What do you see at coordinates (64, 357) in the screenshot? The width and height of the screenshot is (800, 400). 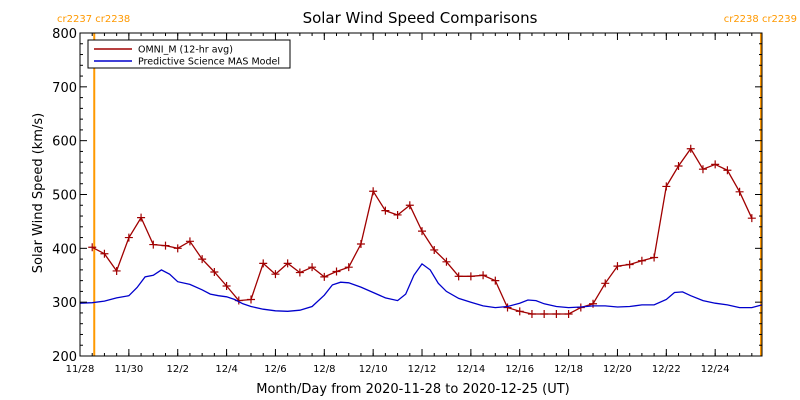 I see `y-tick-label: 200` at bounding box center [64, 357].